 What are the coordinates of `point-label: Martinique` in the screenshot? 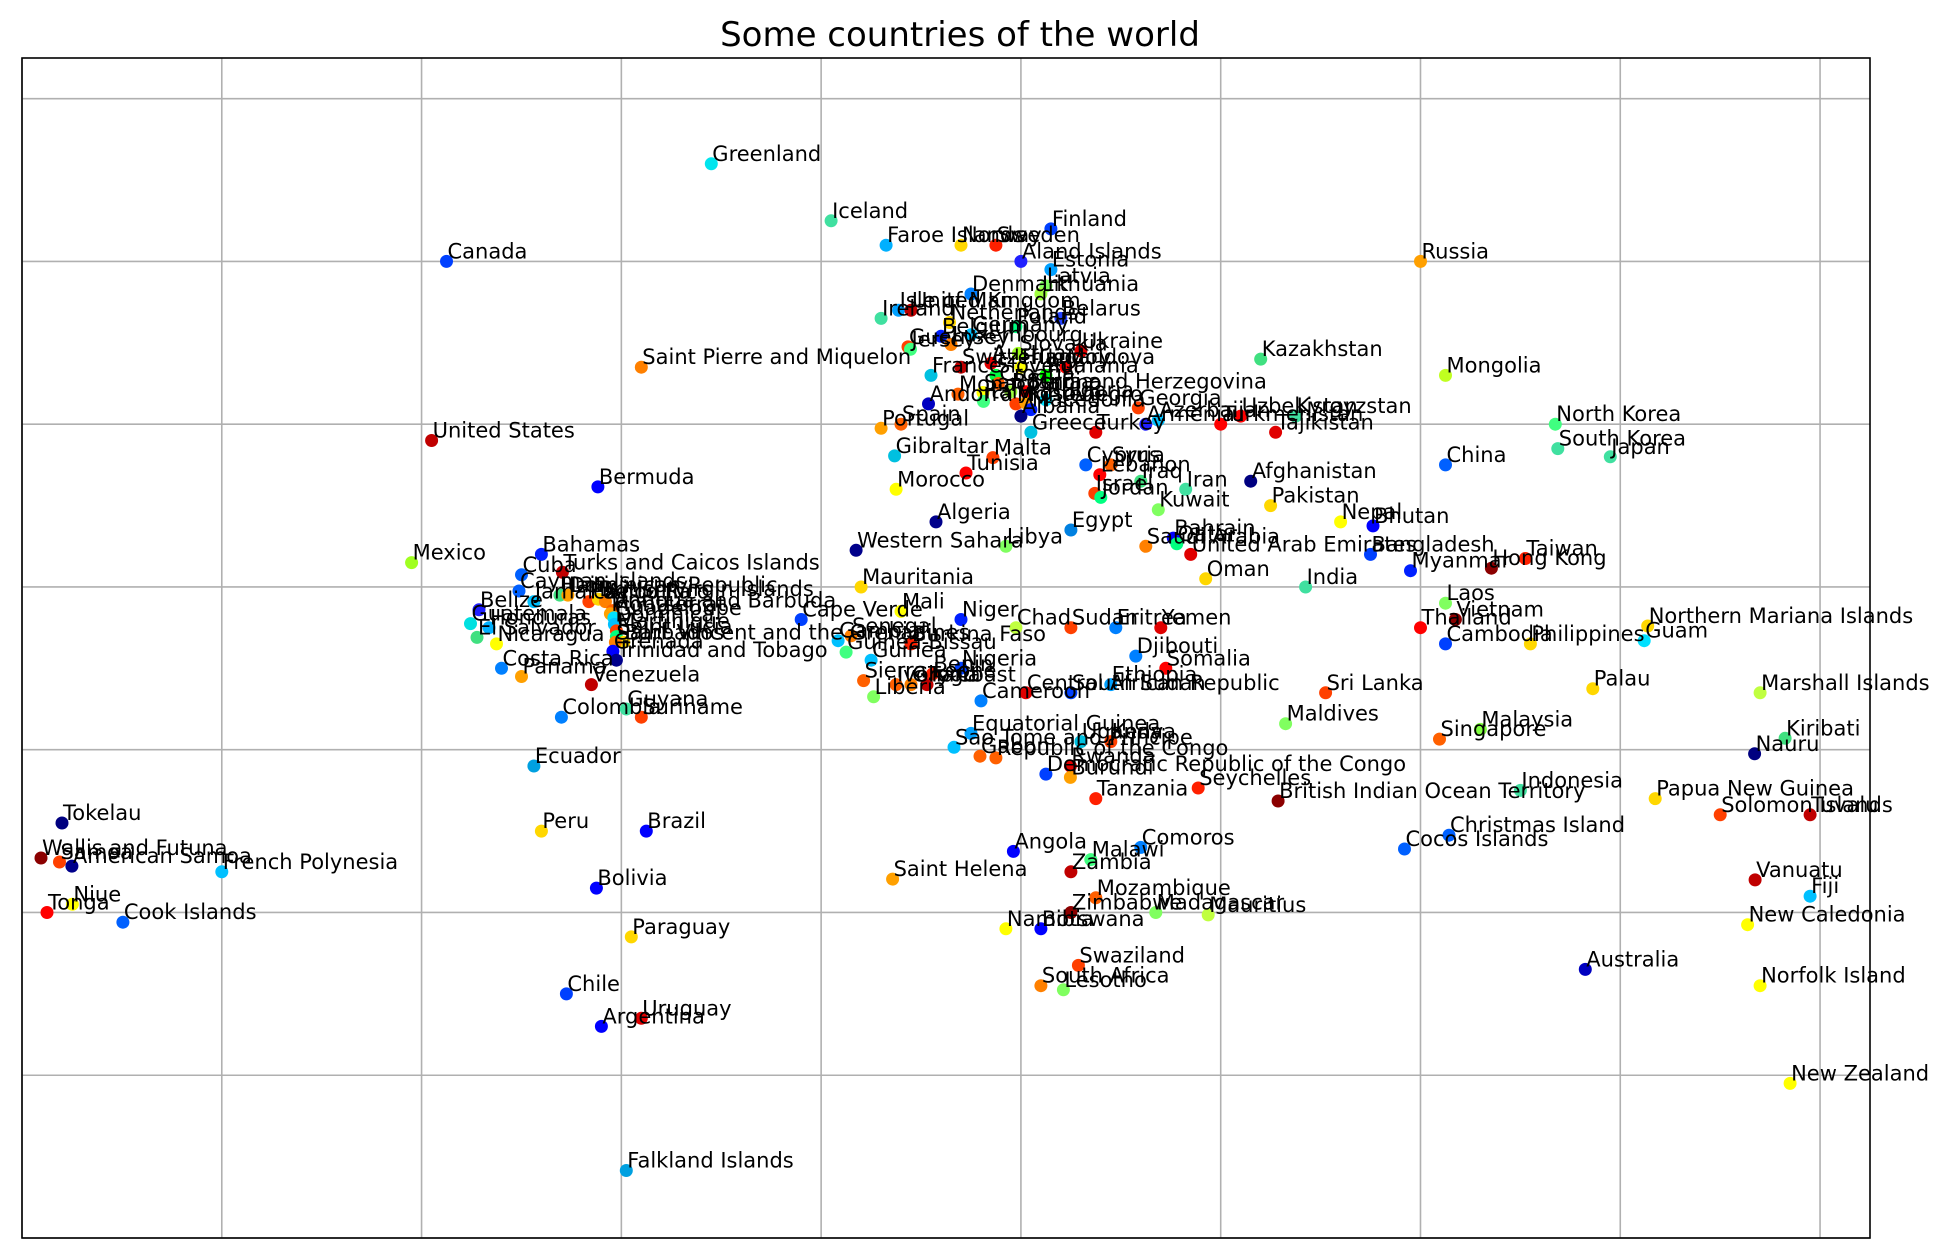 It's located at (673, 621).